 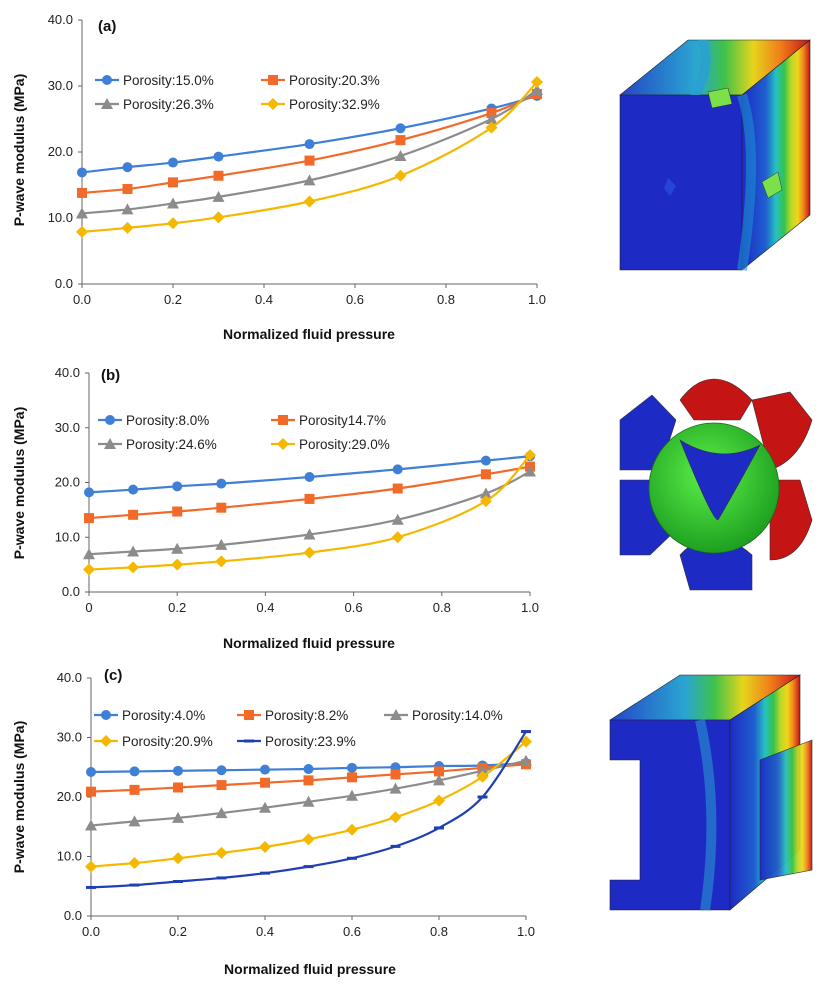 What do you see at coordinates (178, 931) in the screenshot?
I see `x-tick-label: 0.2` at bounding box center [178, 931].